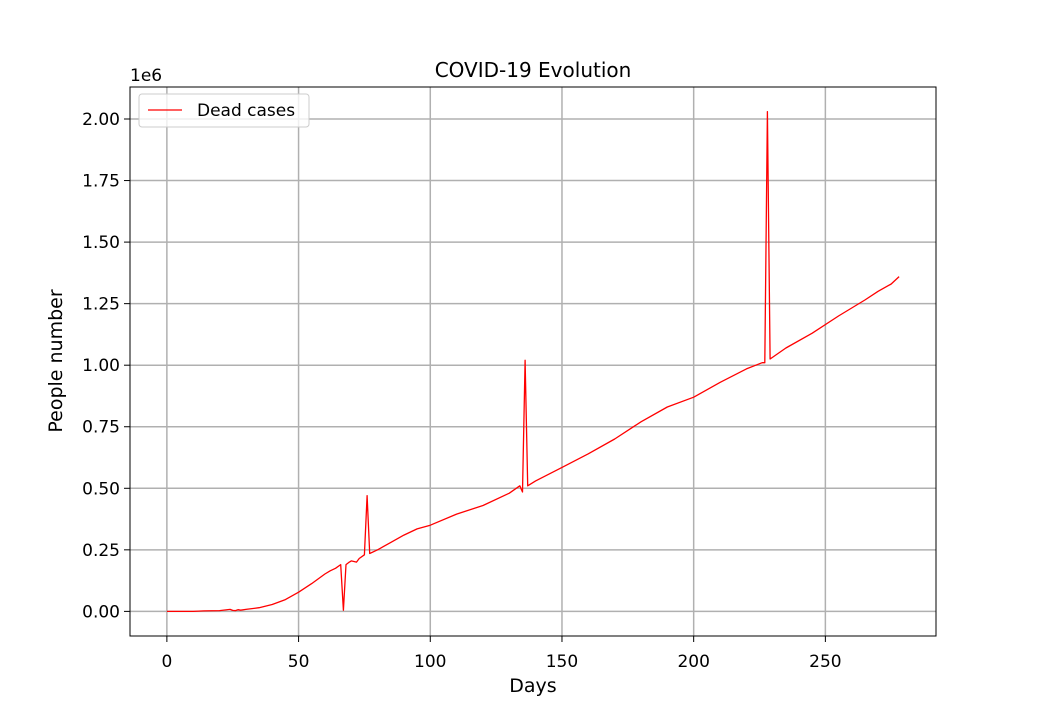  Describe the element at coordinates (693, 662) in the screenshot. I see `x-tick-label: 200` at that location.